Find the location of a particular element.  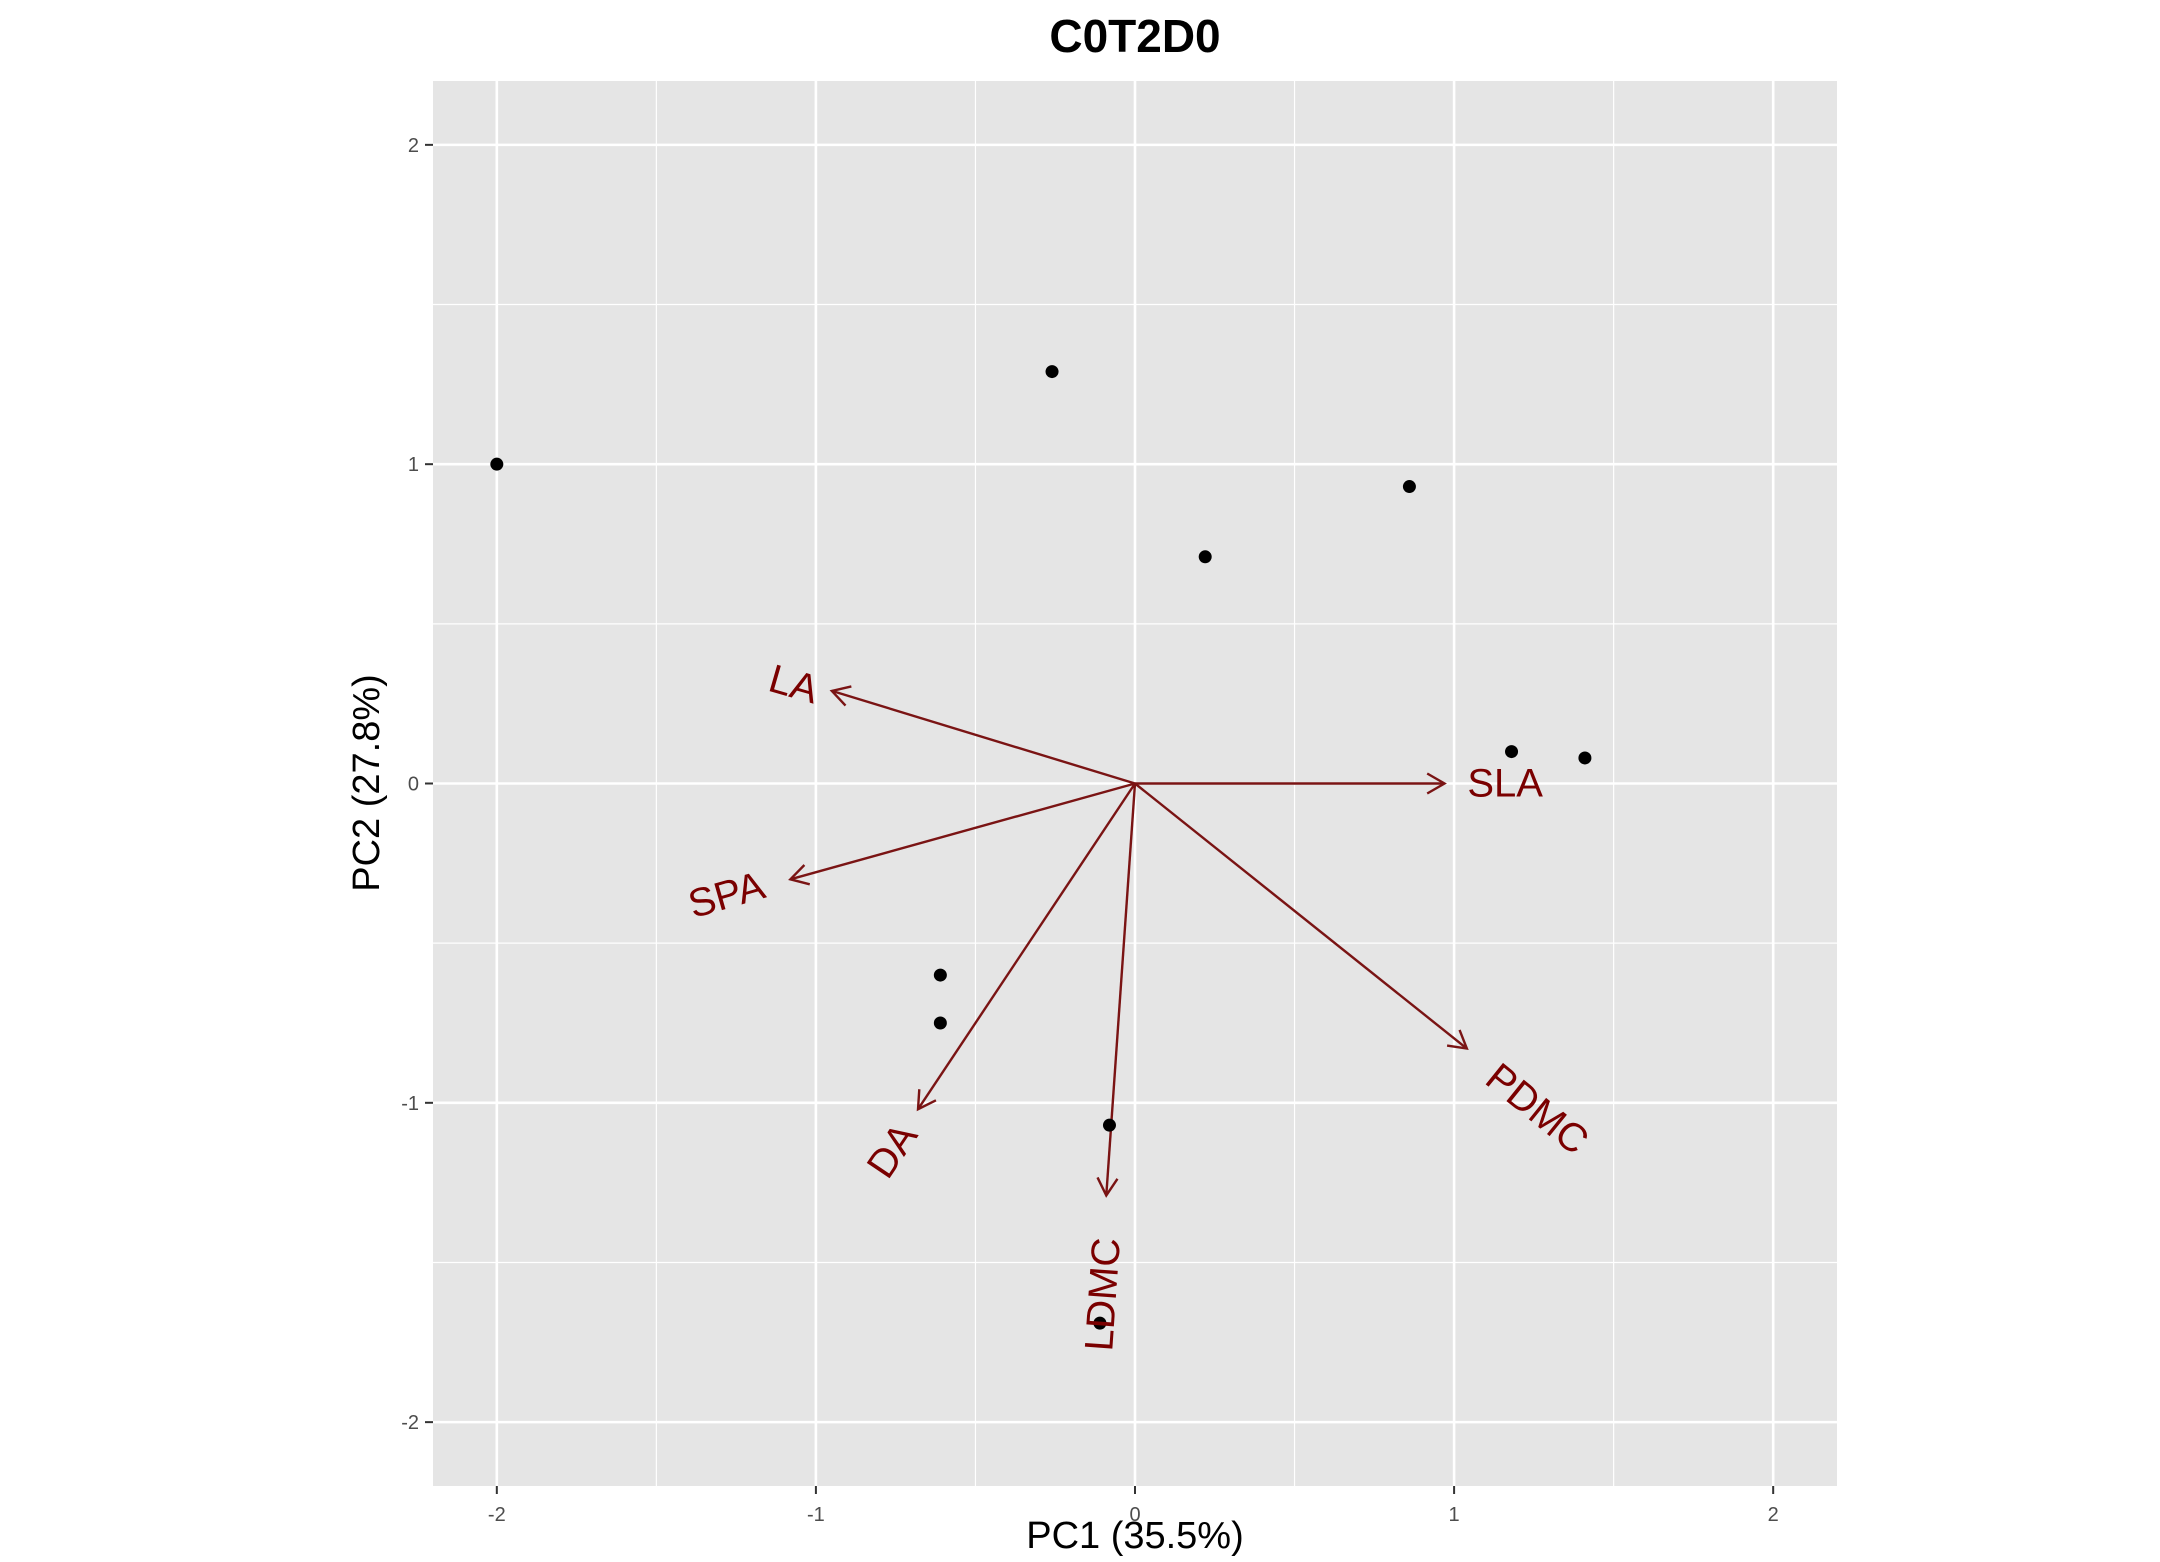

x-tick-label: 0 is located at coordinates (1134, 1515).